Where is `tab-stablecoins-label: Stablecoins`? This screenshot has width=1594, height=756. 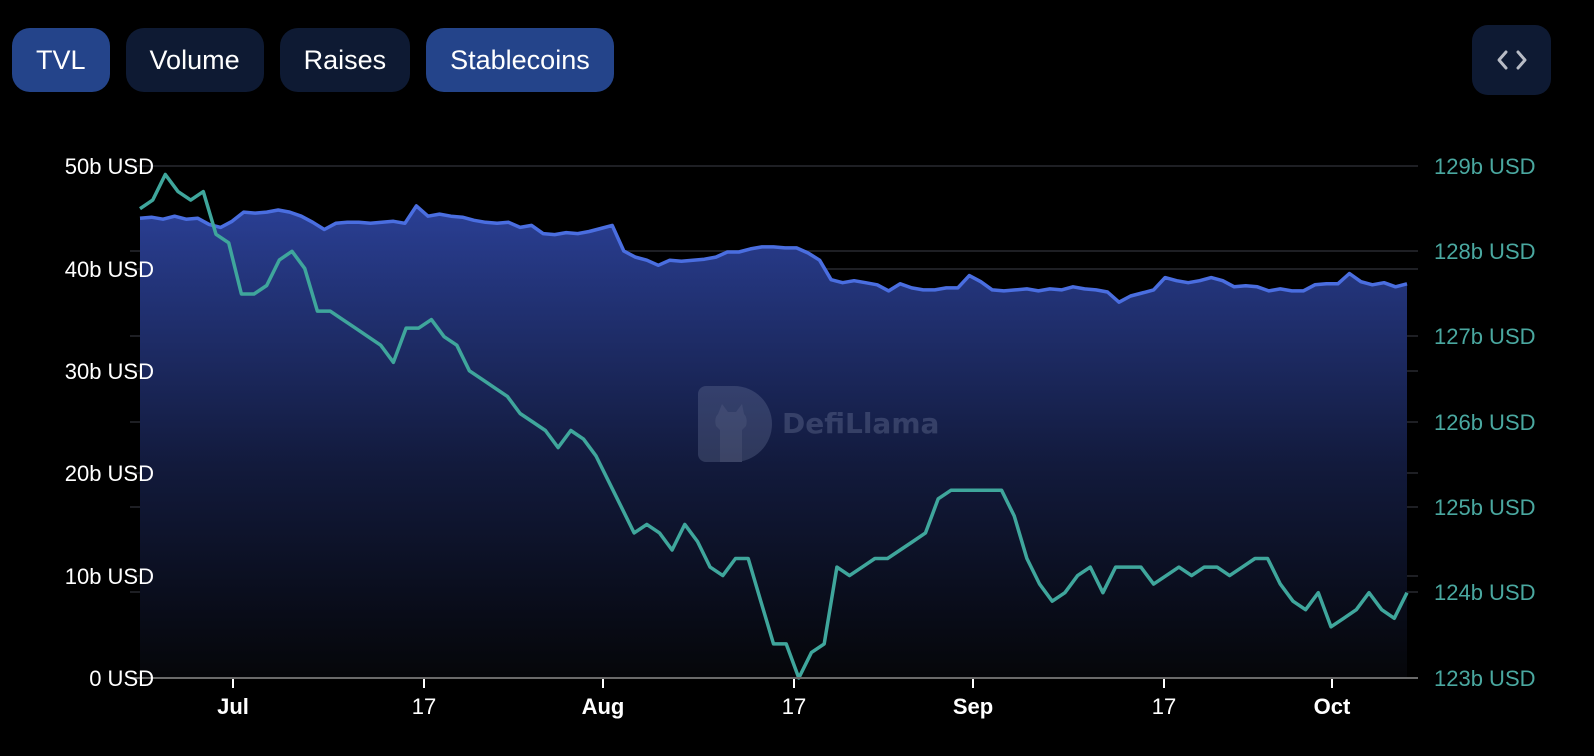
tab-stablecoins-label: Stablecoins is located at coordinates (520, 59).